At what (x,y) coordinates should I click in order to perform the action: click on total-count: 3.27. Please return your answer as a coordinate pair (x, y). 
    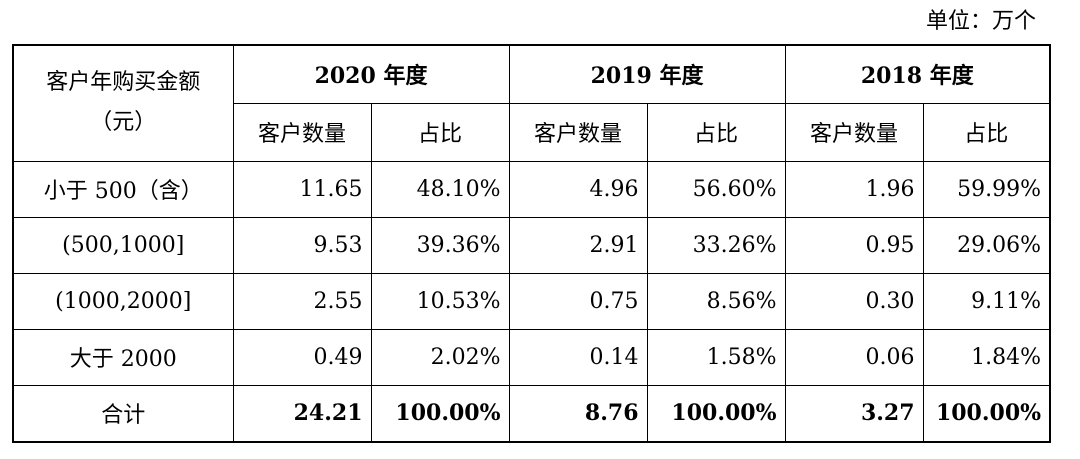
    Looking at the image, I should click on (854, 413).